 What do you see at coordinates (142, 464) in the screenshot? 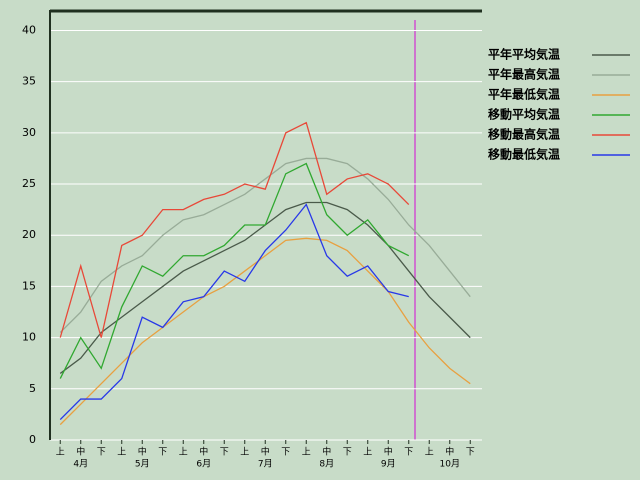
I see `month-label: 5月` at bounding box center [142, 464].